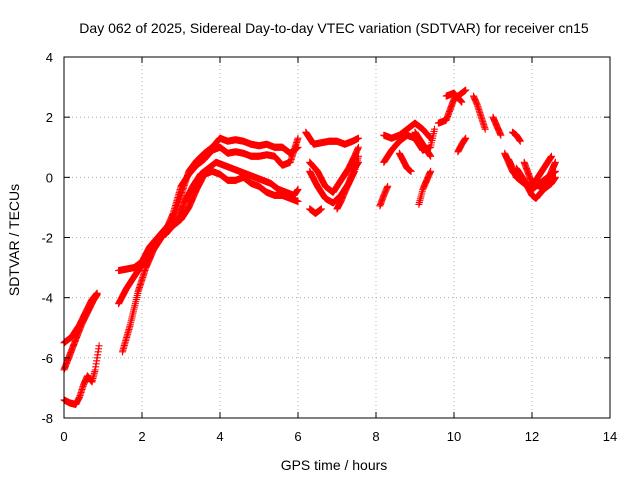  Describe the element at coordinates (47, 358) in the screenshot. I see `y-tick-label: -6` at that location.